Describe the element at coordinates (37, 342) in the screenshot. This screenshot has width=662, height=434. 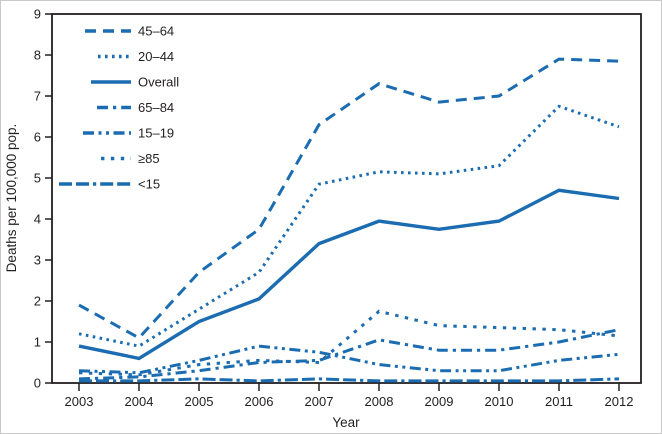
I see `y-tick-label: 1` at that location.